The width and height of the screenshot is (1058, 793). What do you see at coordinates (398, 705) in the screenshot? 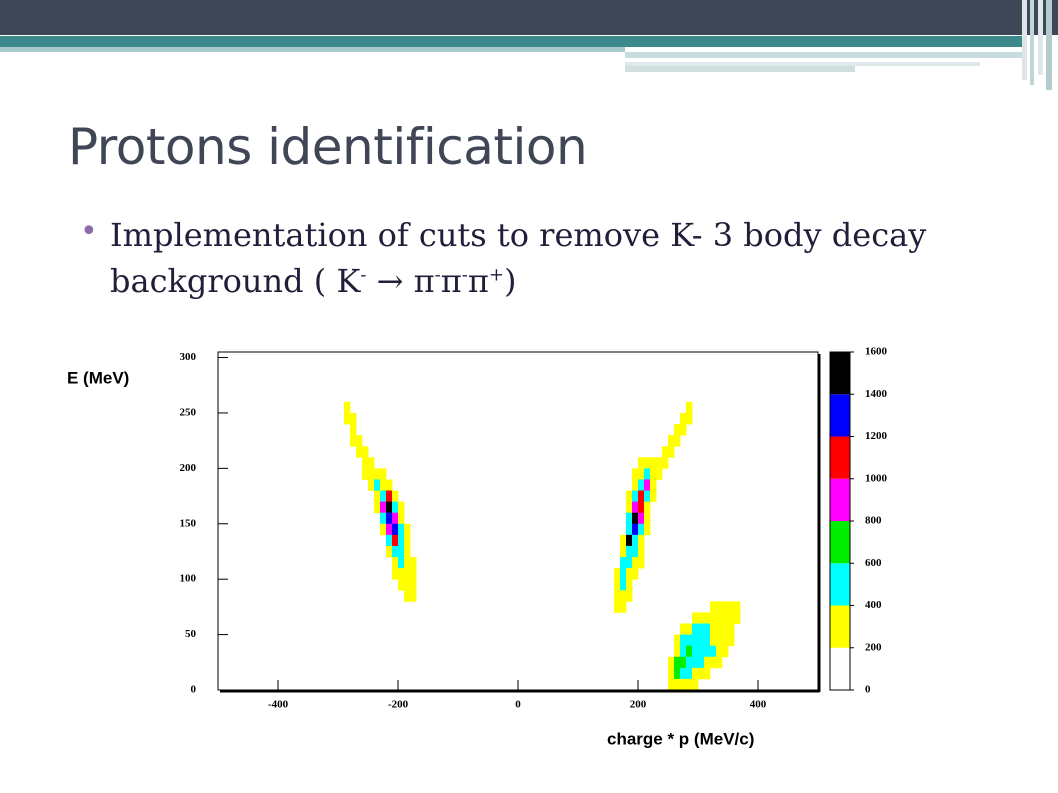
I see `x-tick-label: -200` at bounding box center [398, 705].